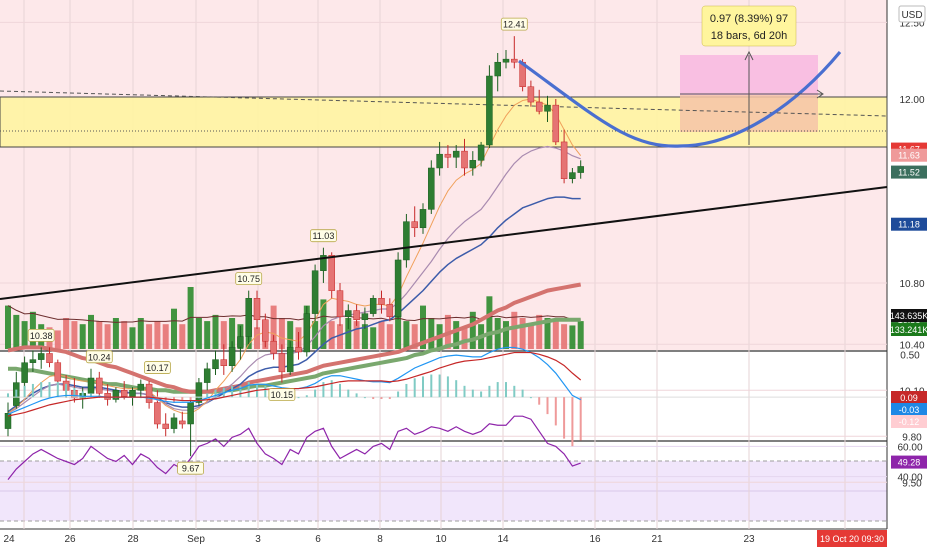  What do you see at coordinates (191, 468) in the screenshot?
I see `bubble-box` at bounding box center [191, 468].